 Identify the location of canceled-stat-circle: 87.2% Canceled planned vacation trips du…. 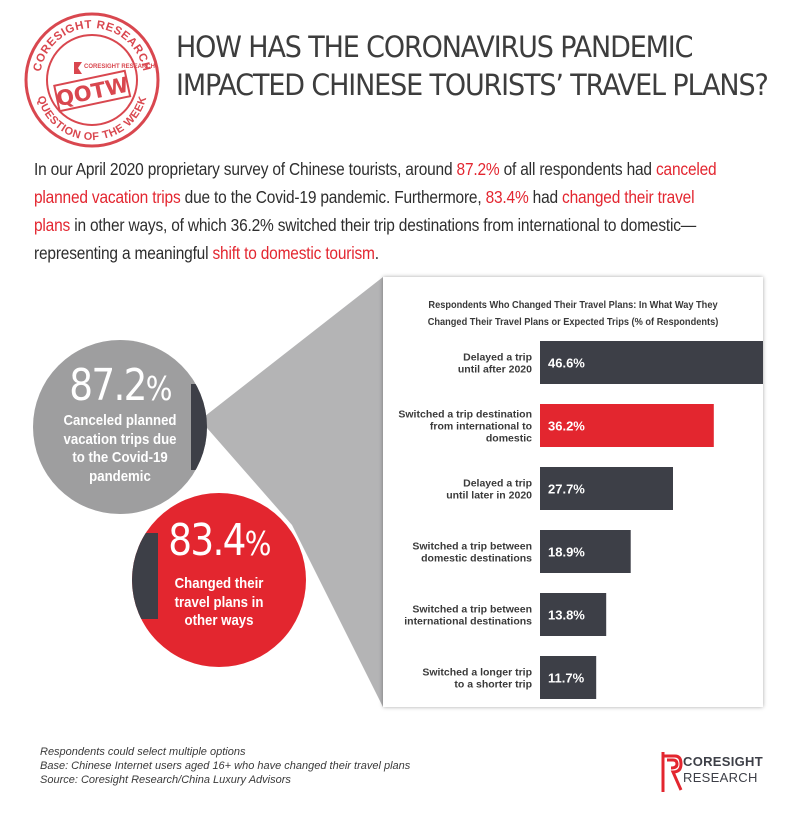
(120, 427).